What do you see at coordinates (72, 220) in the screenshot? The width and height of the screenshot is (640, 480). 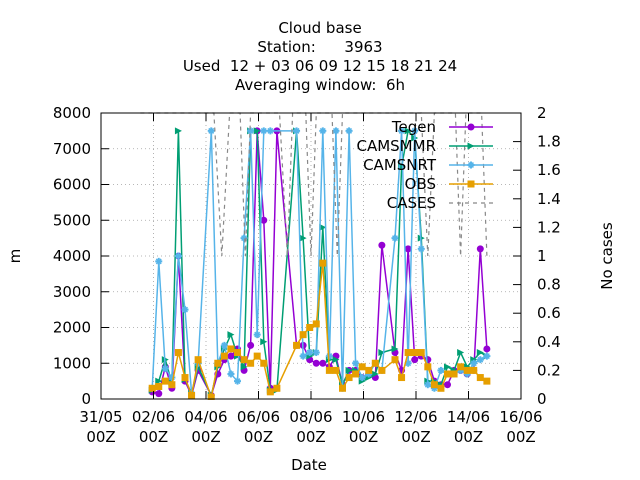 I see `y-tick-label: 5000` at bounding box center [72, 220].